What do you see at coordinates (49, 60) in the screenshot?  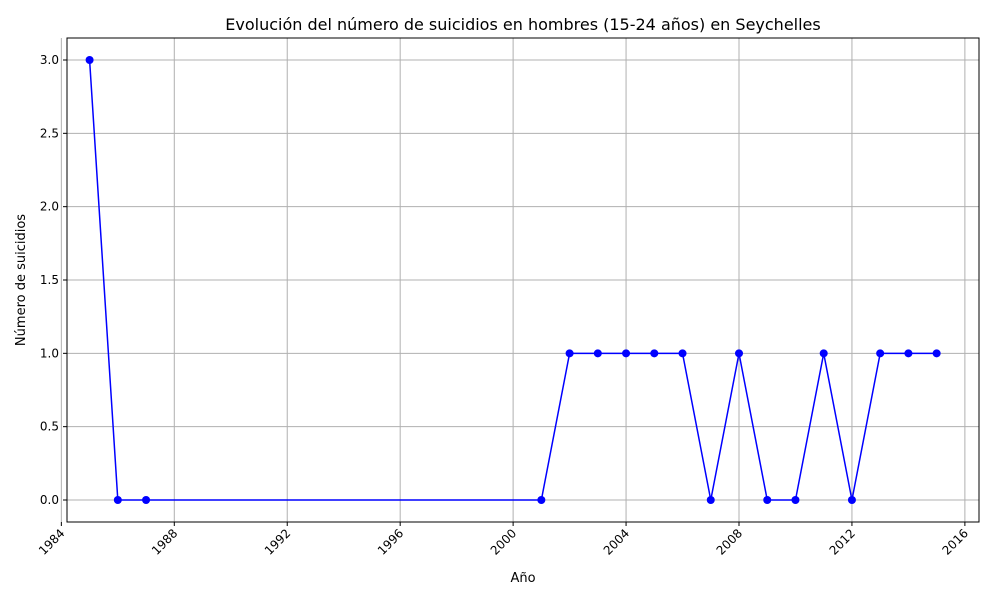 I see `y-tick-label: 3.0` at bounding box center [49, 60].